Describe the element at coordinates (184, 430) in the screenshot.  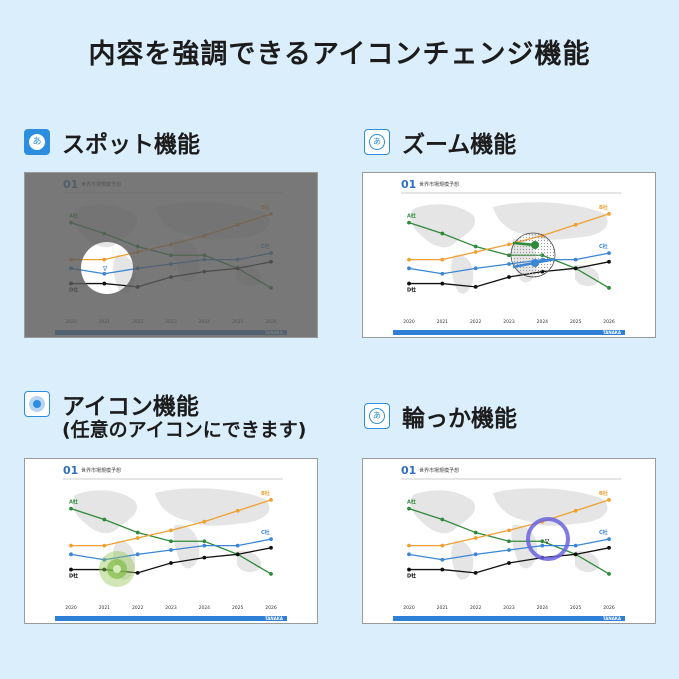
I see `section-sublabel: (任意のアイコンにできます)` at that location.